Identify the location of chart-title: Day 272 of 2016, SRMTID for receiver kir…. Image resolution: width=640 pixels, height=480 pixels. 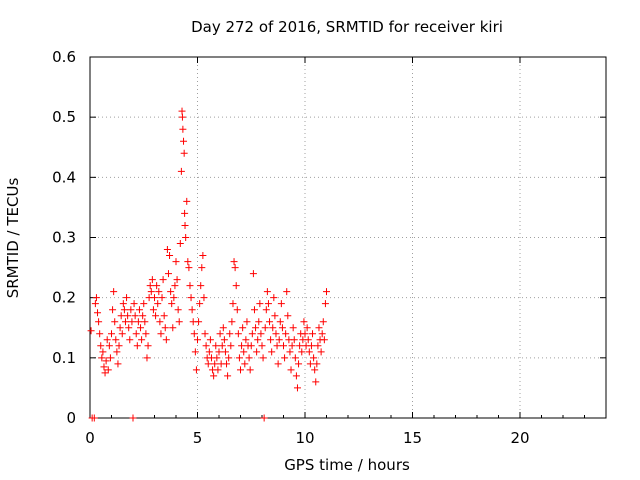
(347, 27).